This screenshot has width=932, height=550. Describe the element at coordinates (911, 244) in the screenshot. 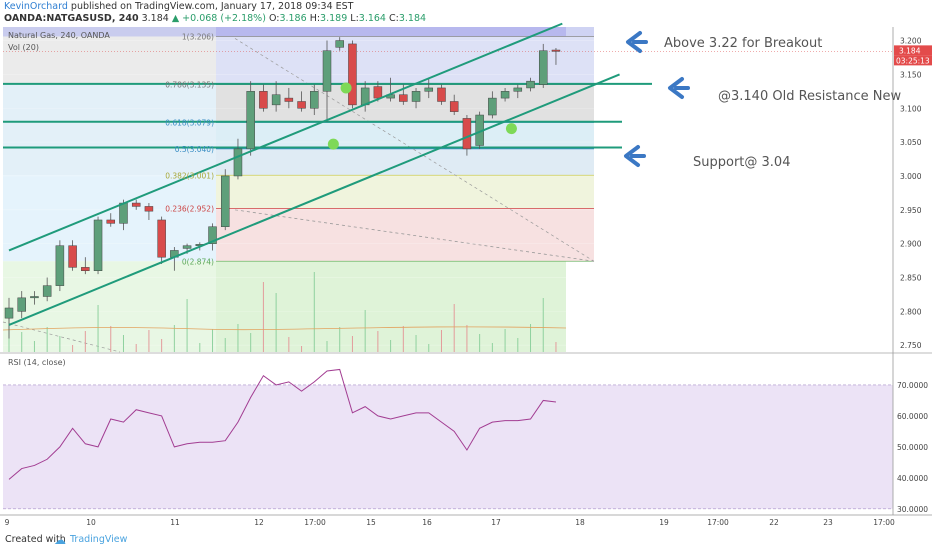

I see `price-tick-label: 2.900` at that location.